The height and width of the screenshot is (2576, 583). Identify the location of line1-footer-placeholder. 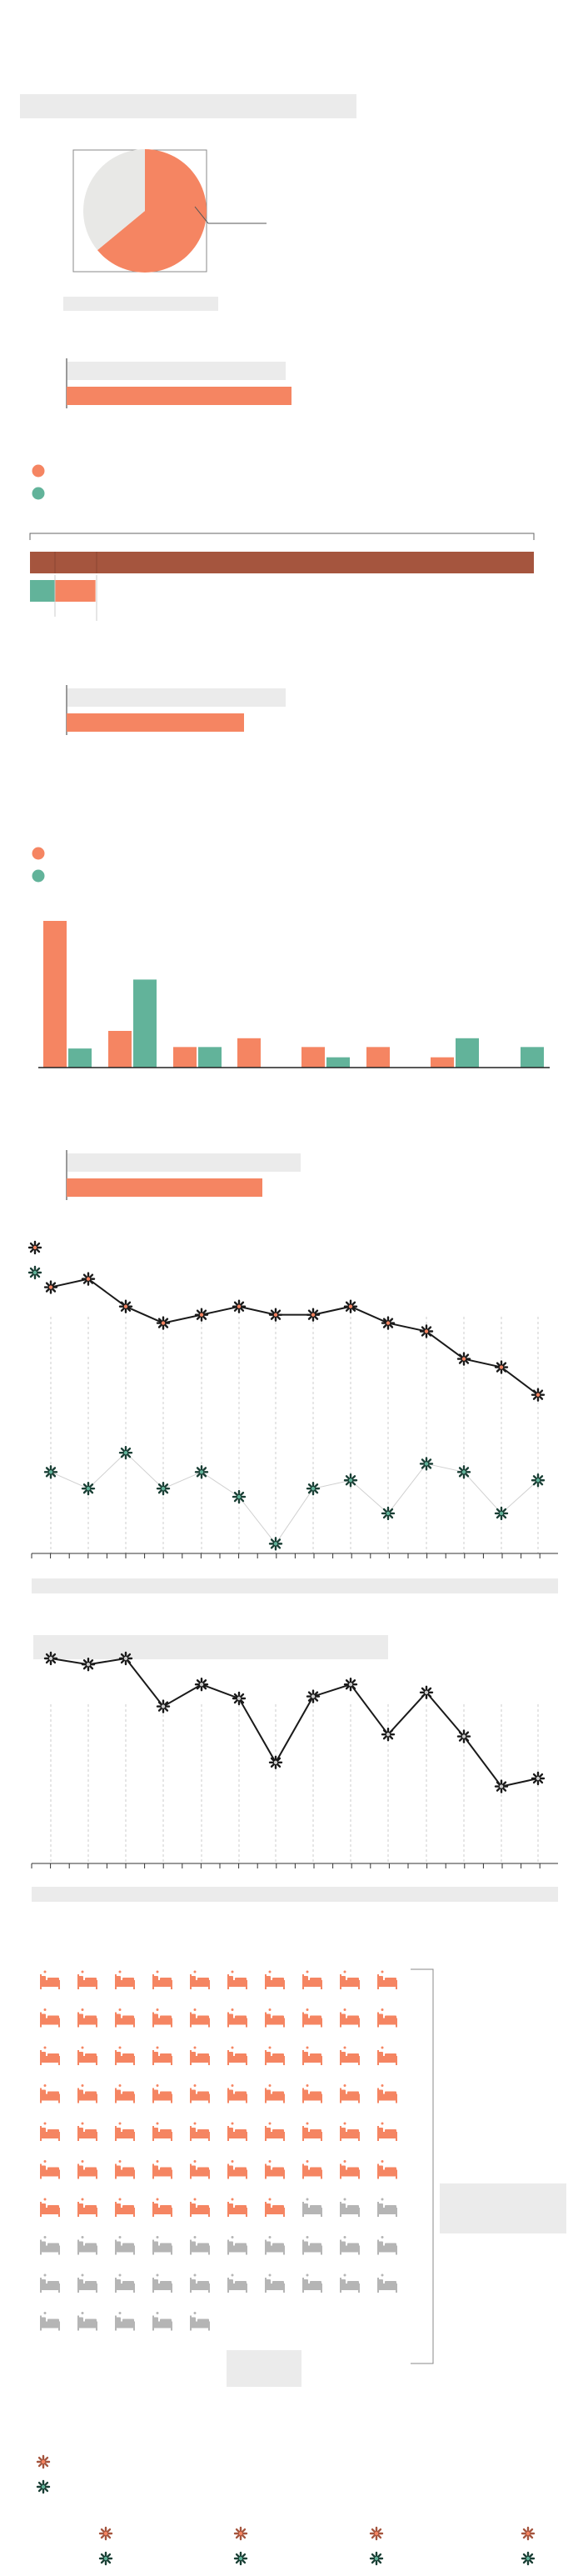
(295, 1585).